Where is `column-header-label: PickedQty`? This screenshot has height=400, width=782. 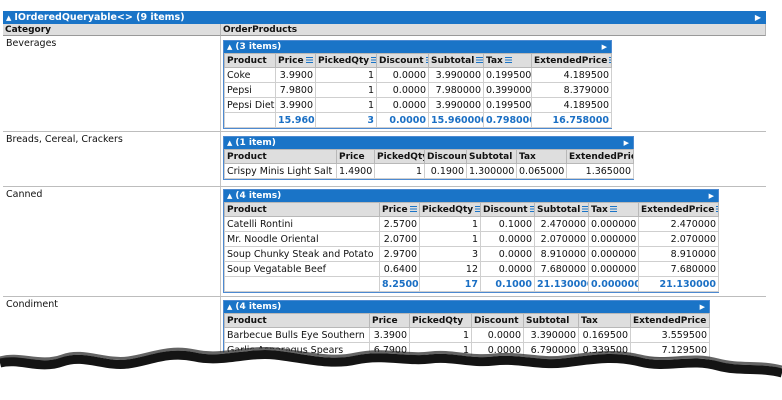 column-header-label: PickedQty is located at coordinates (401, 156).